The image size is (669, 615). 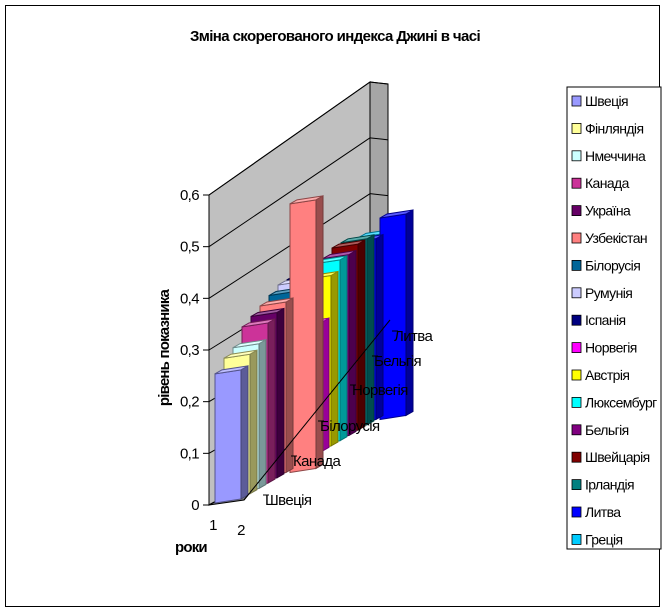 What do you see at coordinates (189, 195) in the screenshot?
I see `y-tick-label: 0,6` at bounding box center [189, 195].